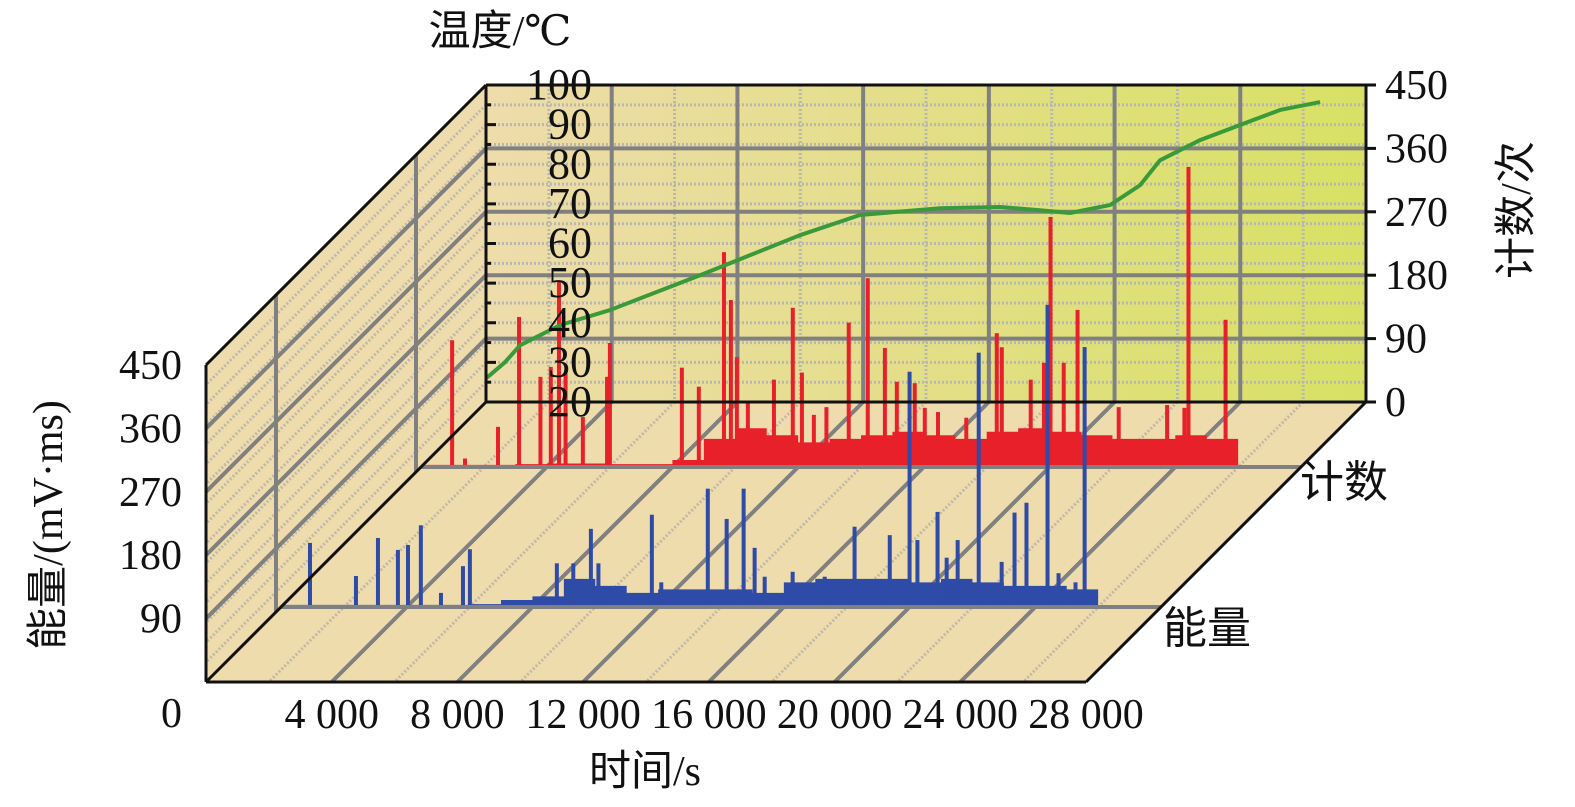 This screenshot has height=807, width=1575. What do you see at coordinates (570, 163) in the screenshot?
I see `temperature-tick-label: 80` at bounding box center [570, 163].